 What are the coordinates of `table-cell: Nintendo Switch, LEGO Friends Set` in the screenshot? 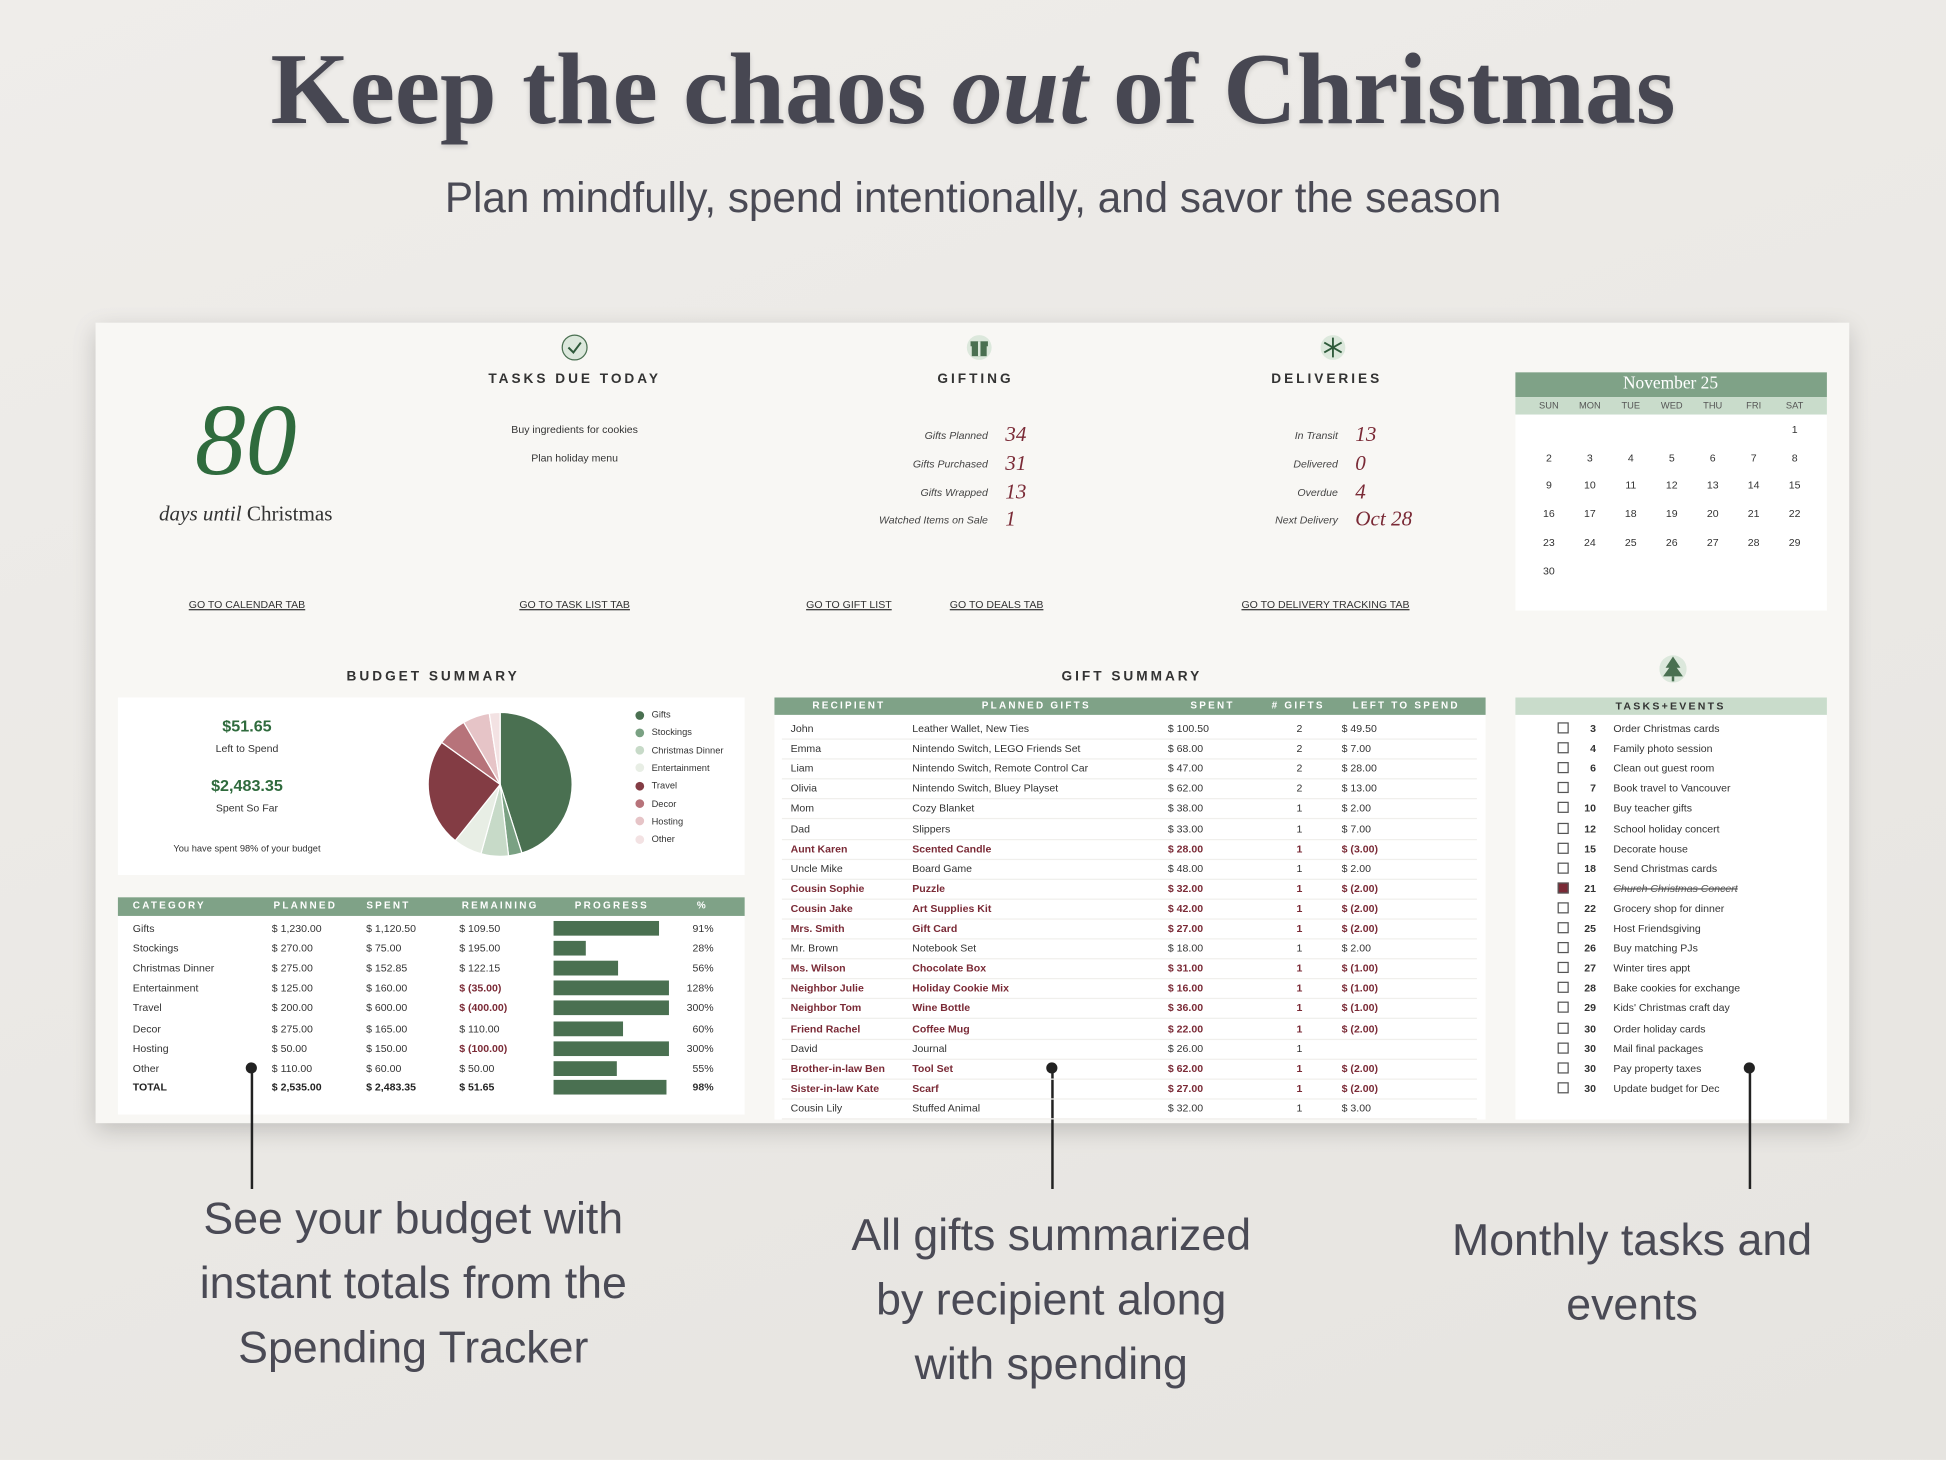 It's located at (996, 748).